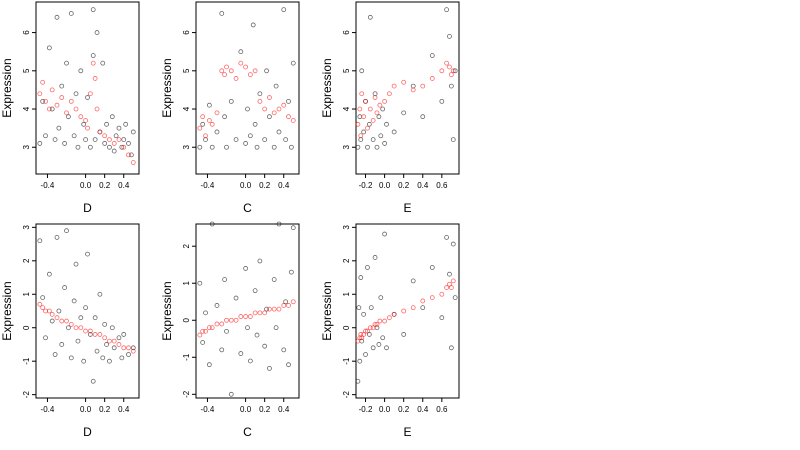 The height and width of the screenshot is (450, 800). What do you see at coordinates (404, 185) in the screenshot?
I see `x-tick-label: 0.2` at bounding box center [404, 185].